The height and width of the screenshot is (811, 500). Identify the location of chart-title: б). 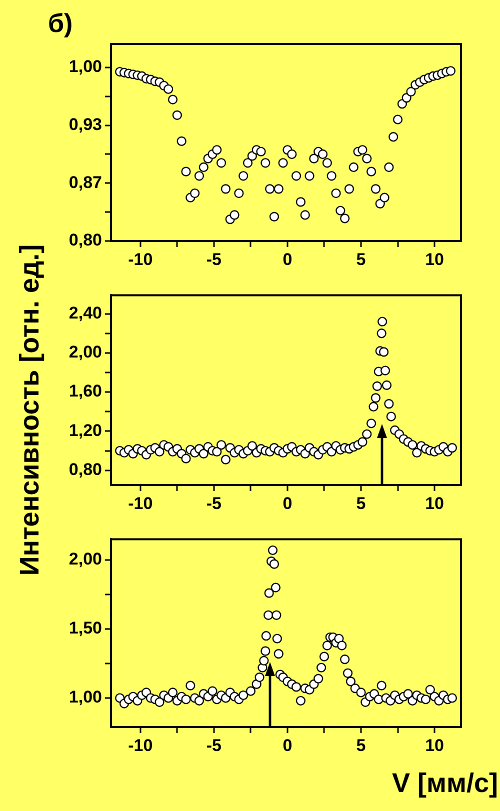
(60, 23).